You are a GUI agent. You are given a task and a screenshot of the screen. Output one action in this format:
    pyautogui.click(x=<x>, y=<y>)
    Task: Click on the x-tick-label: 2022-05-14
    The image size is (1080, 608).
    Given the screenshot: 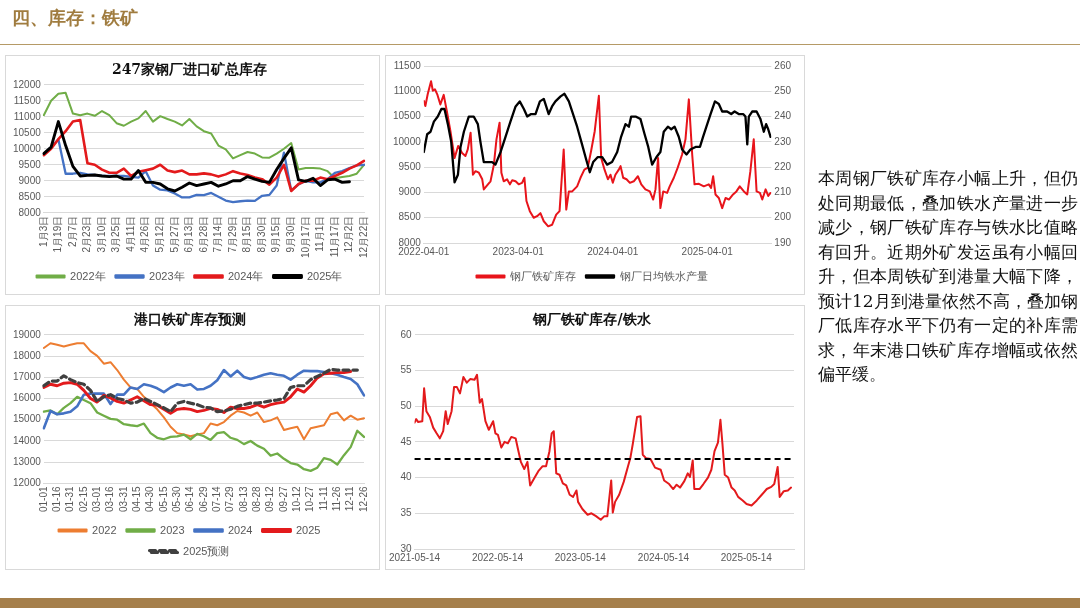 What is the action you would take?
    pyautogui.click(x=497, y=557)
    